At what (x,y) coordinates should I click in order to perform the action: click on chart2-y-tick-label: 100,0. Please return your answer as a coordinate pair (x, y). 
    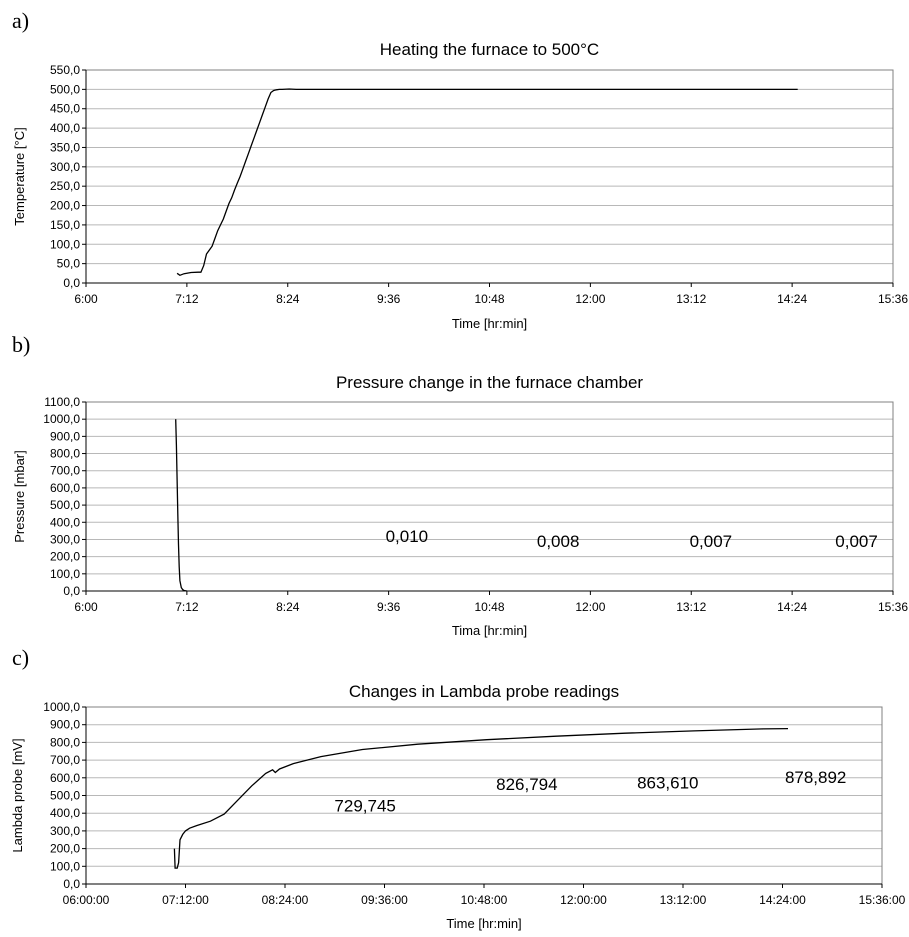
    Looking at the image, I should click on (65, 574).